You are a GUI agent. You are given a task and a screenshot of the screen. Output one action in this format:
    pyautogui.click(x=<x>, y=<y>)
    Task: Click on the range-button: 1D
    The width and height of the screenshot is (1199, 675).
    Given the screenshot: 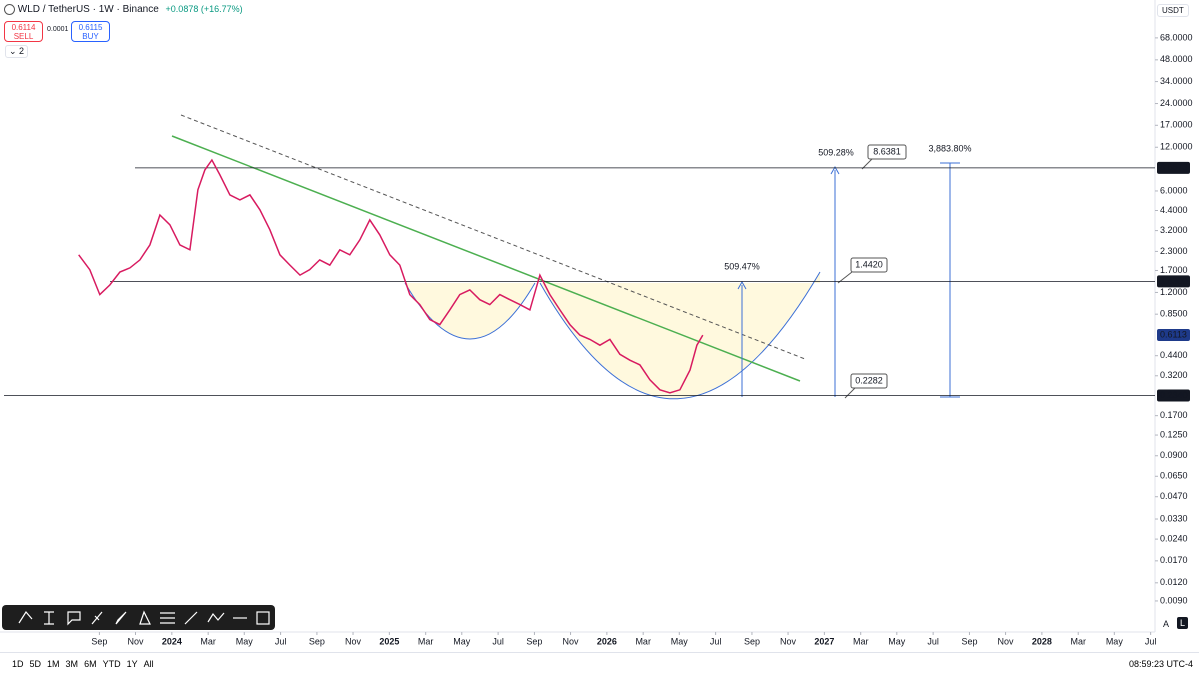 What is the action you would take?
    pyautogui.click(x=18, y=664)
    